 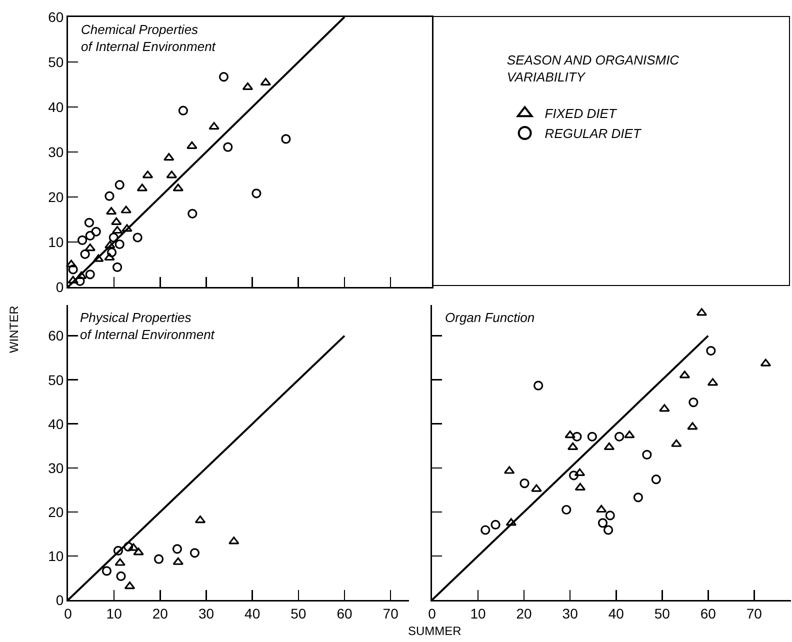 What do you see at coordinates (432, 613) in the screenshot?
I see `x-tick-label: 0` at bounding box center [432, 613].